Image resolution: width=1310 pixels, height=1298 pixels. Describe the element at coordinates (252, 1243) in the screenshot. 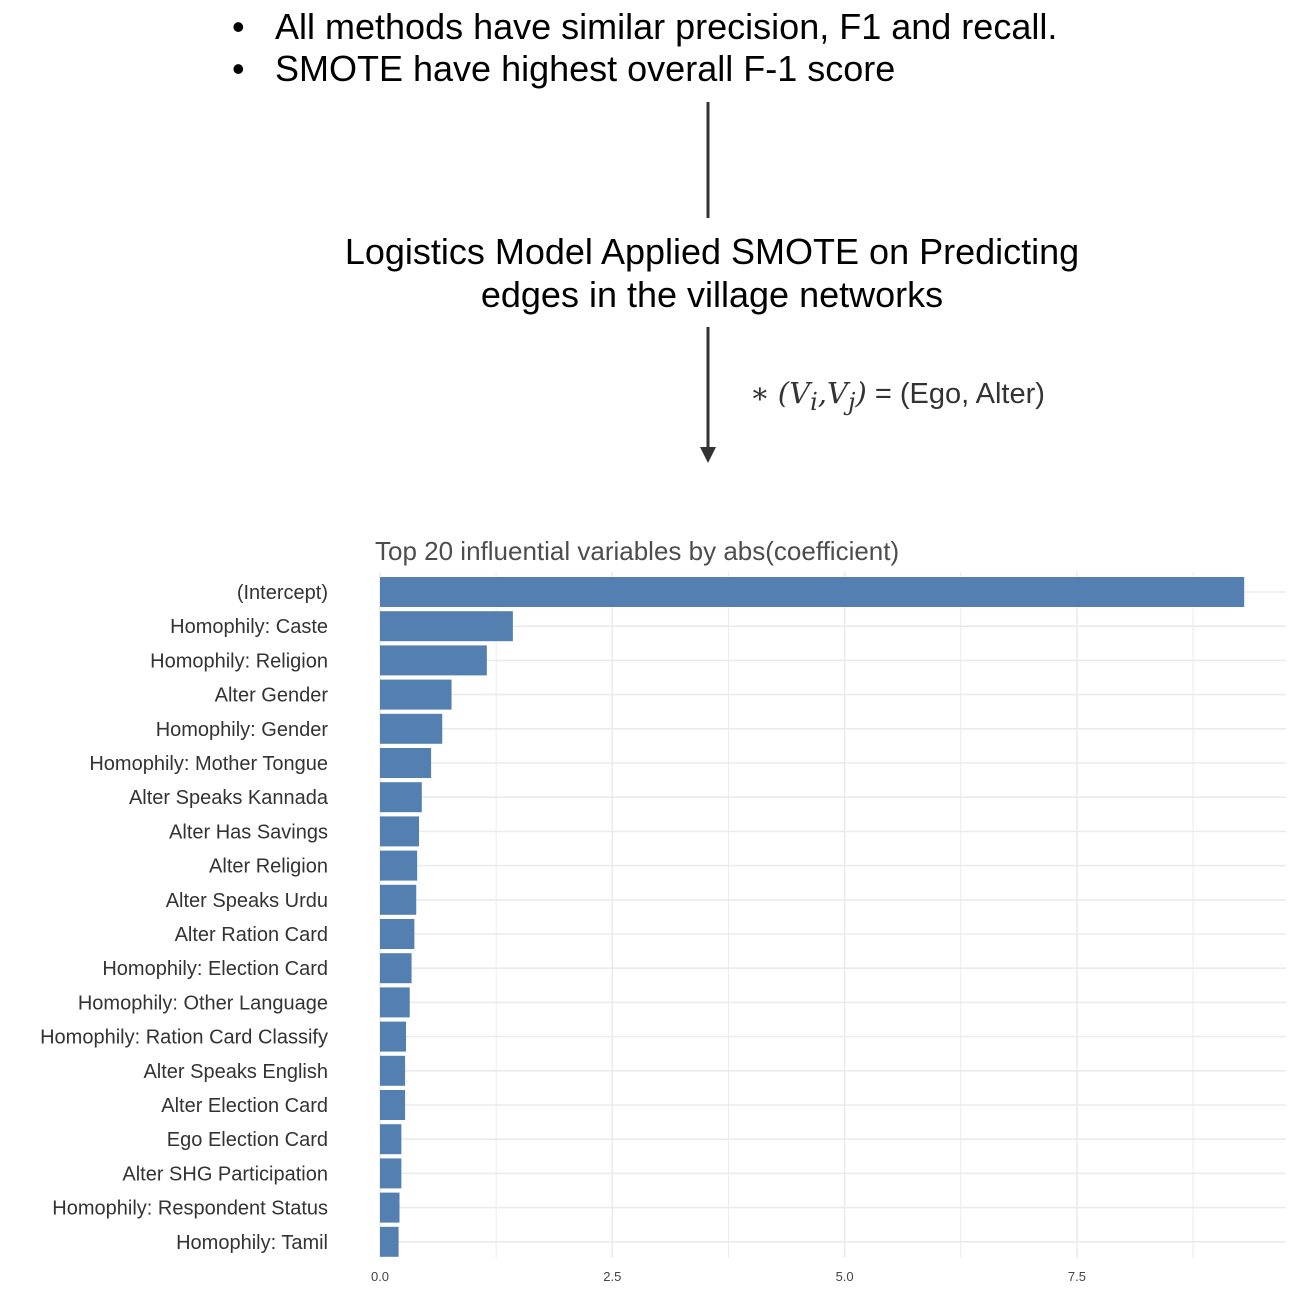

I see `category-label: Homophily: Tamil` at that location.